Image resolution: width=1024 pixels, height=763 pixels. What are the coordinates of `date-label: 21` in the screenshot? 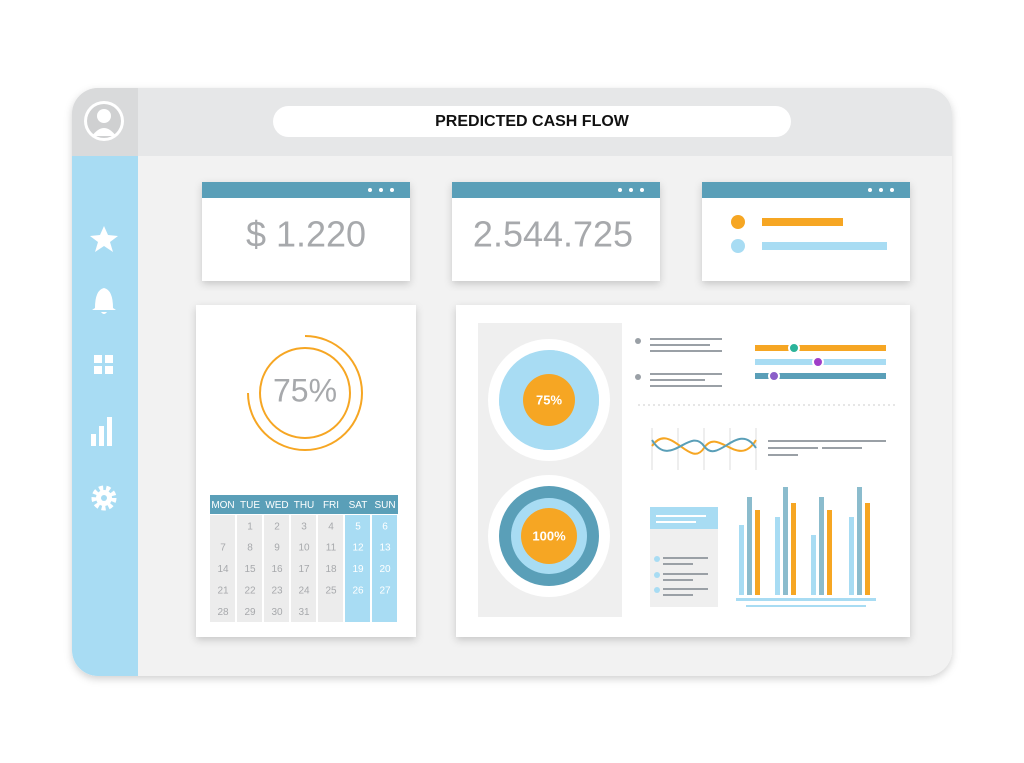 It's located at (223, 591).